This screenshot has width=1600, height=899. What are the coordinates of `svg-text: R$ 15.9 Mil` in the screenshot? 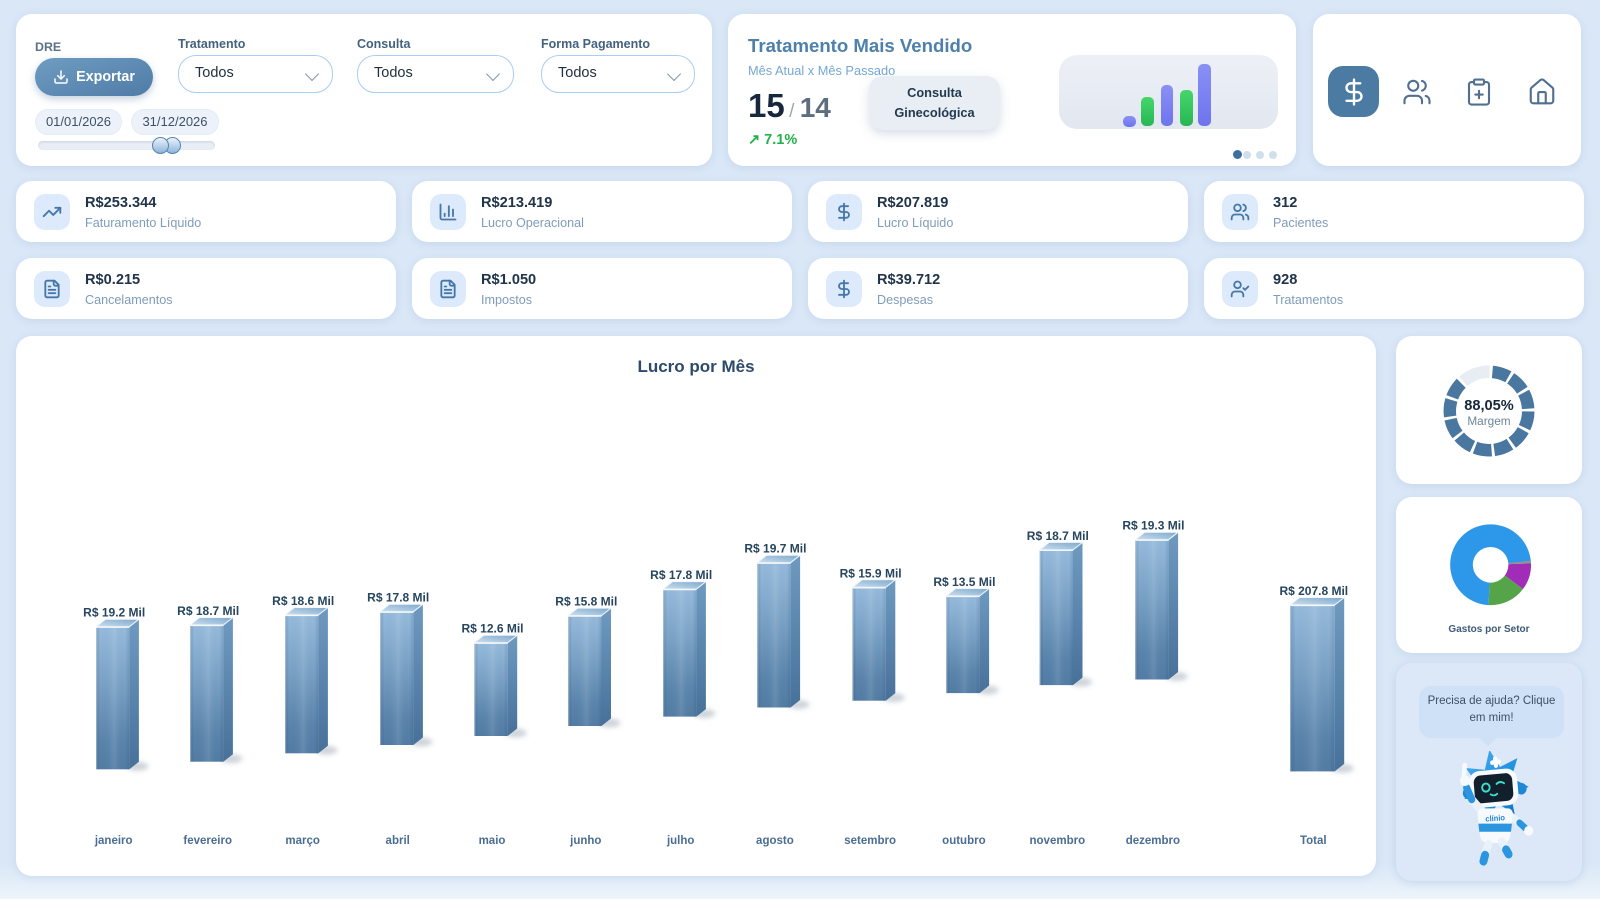 It's located at (871, 573).